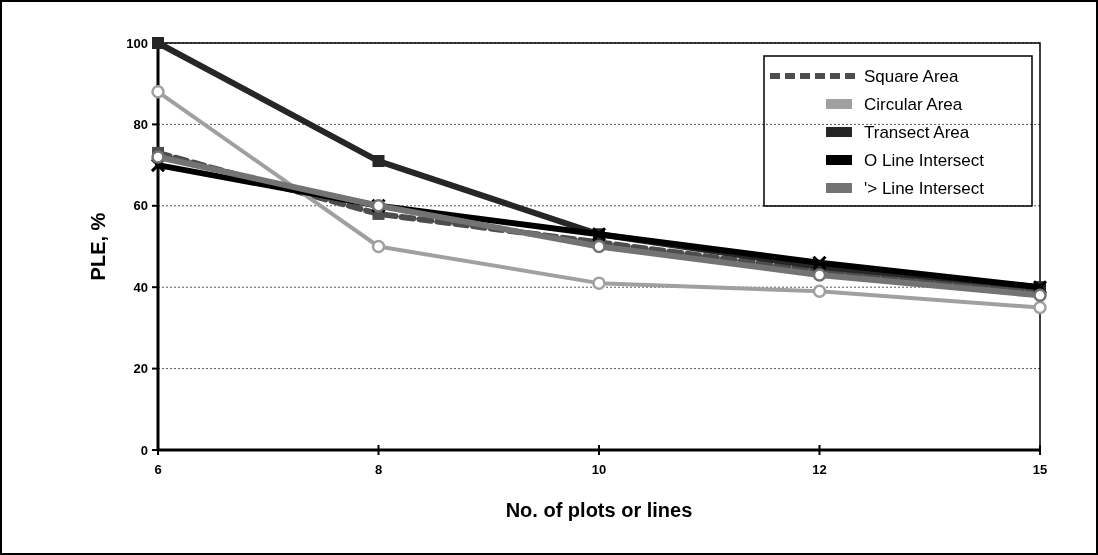 The width and height of the screenshot is (1098, 555). I want to click on y-tick-label: 0, so click(144, 450).